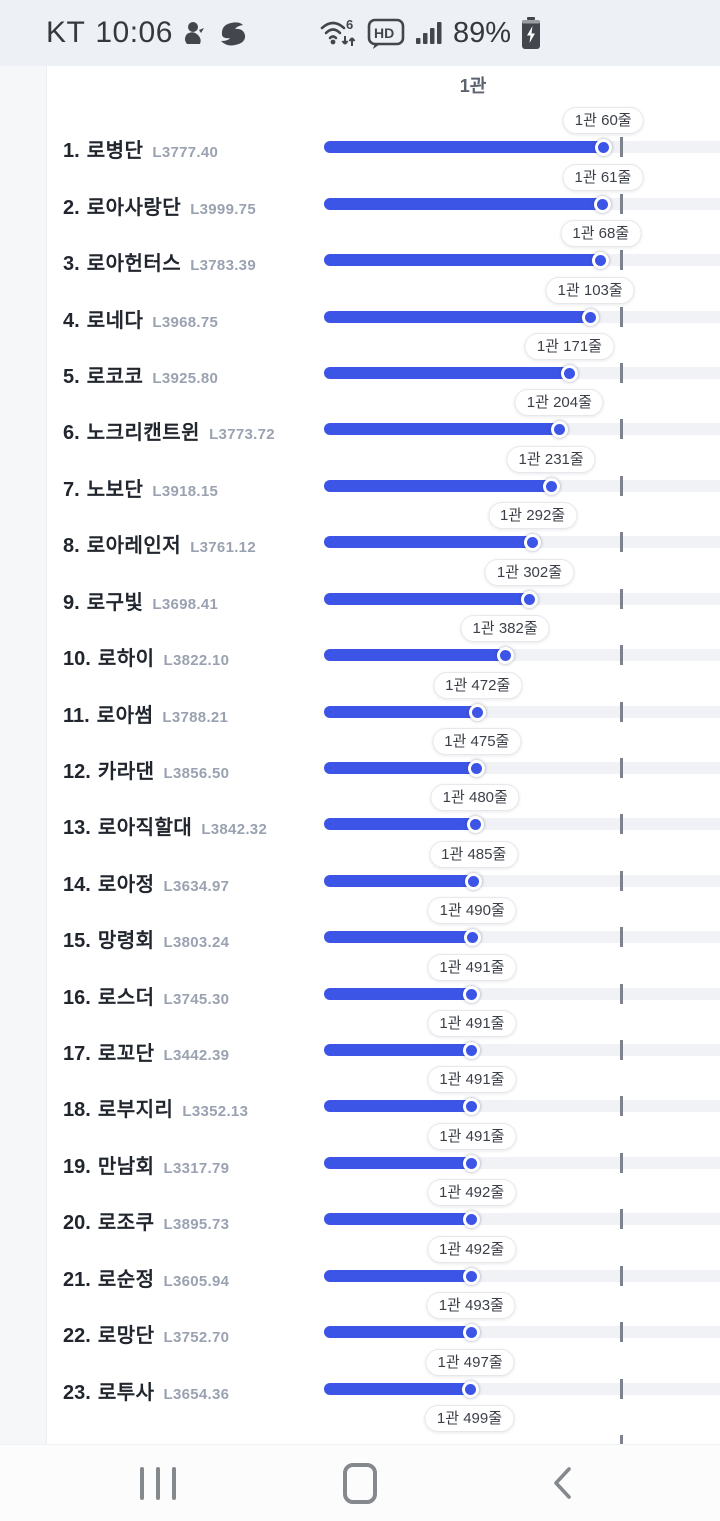 The height and width of the screenshot is (1521, 720). What do you see at coordinates (223, 209) in the screenshot?
I see `level-value: L3999.75` at bounding box center [223, 209].